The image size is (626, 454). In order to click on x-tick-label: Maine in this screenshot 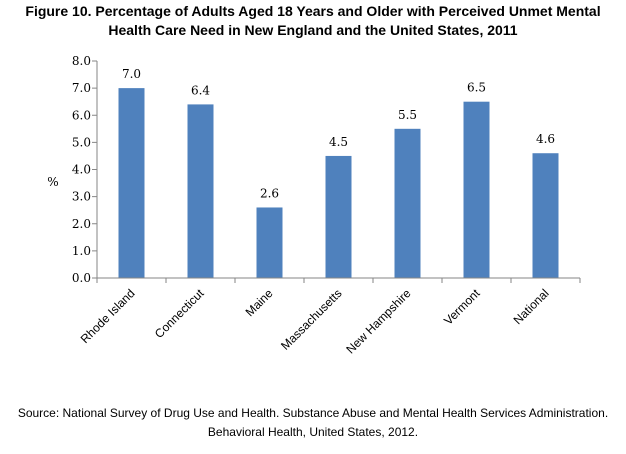, I will do `click(259, 302)`.